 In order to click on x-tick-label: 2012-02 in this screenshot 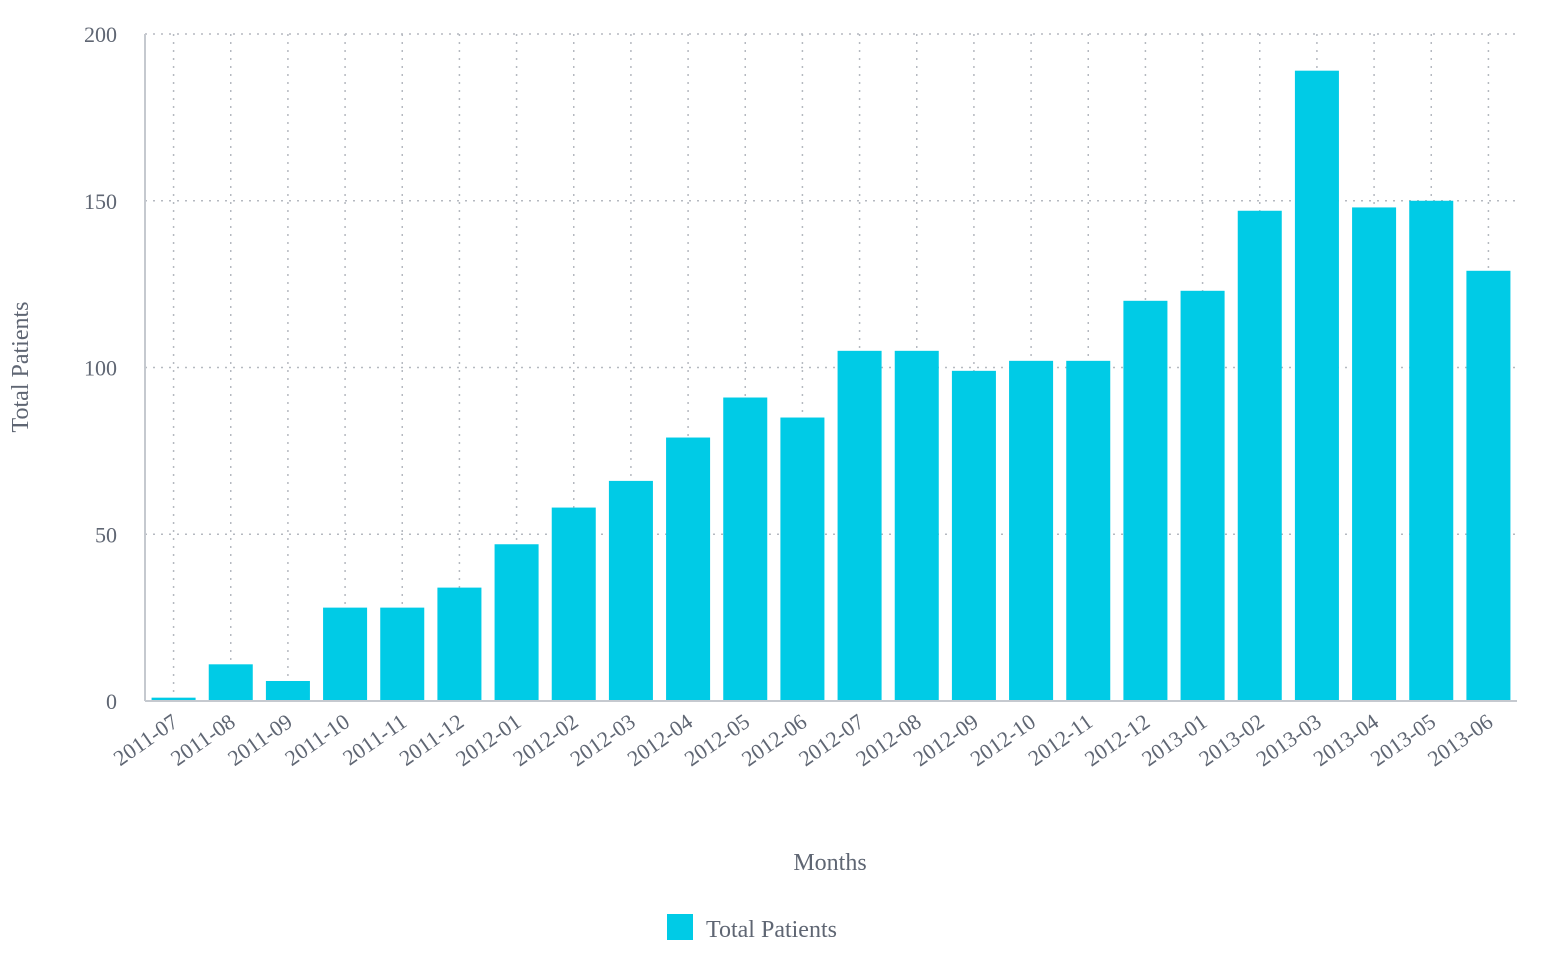, I will do `click(545, 740)`.